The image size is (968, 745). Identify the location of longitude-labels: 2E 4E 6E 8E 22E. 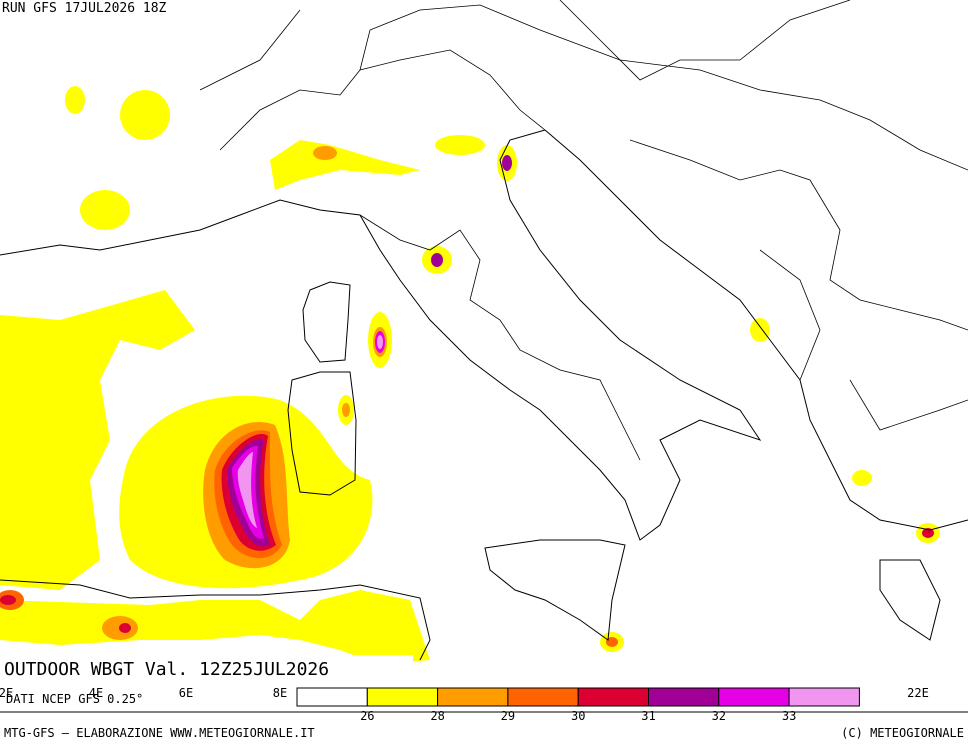
(464, 693).